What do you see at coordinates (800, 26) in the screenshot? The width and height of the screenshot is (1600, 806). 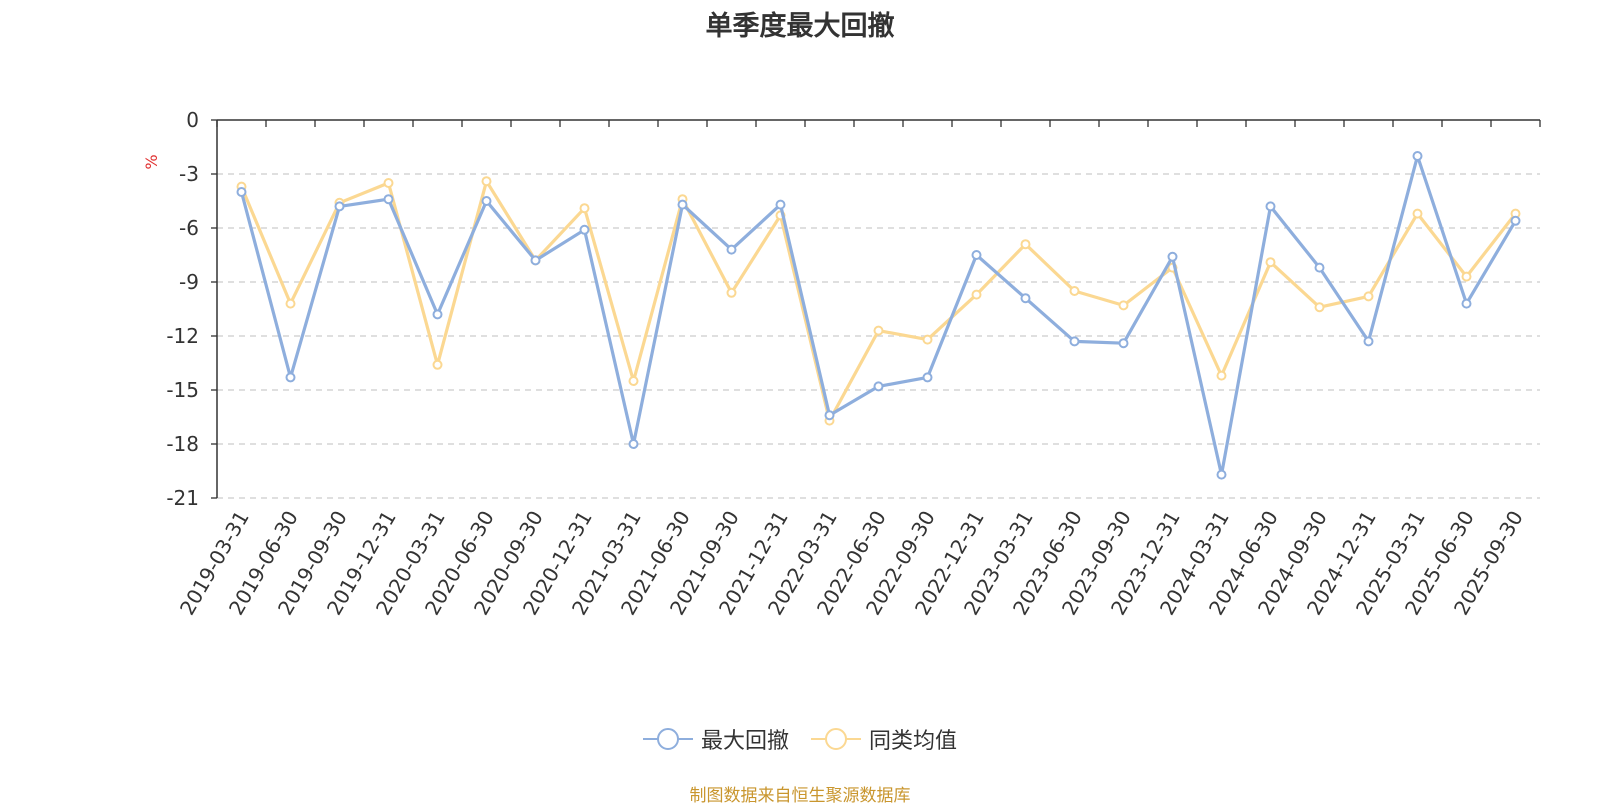 I see `chart-title: 单季度最大回撤` at bounding box center [800, 26].